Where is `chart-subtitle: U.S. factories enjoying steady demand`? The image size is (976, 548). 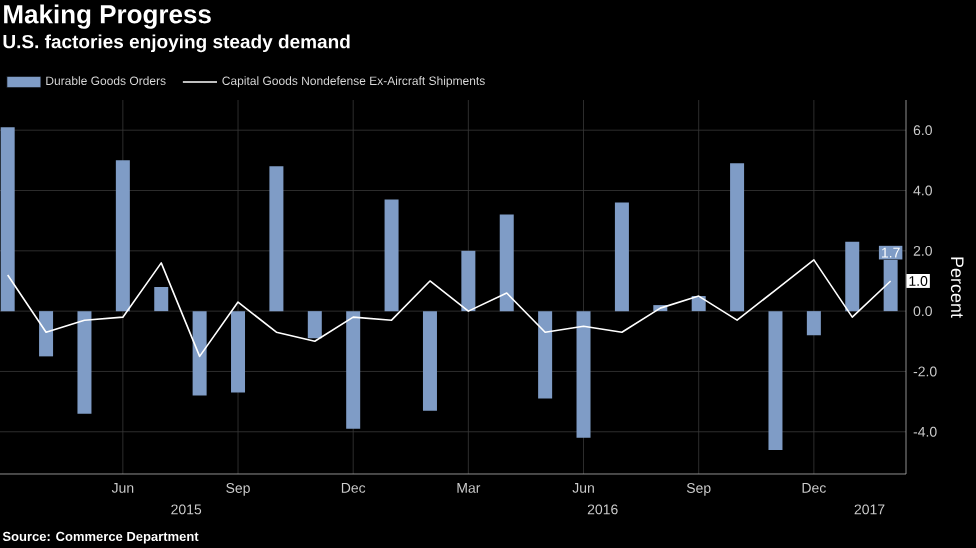
chart-subtitle: U.S. factories enjoying steady demand is located at coordinates (176, 43).